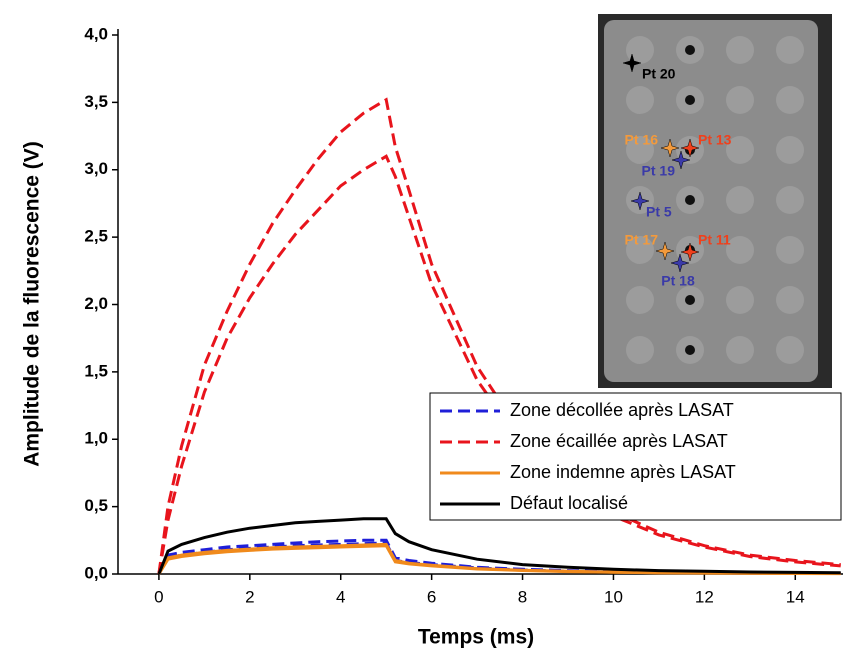 The image size is (844, 664). Describe the element at coordinates (623, 472) in the screenshot. I see `legend-label: Zone indemne après LASAT` at that location.